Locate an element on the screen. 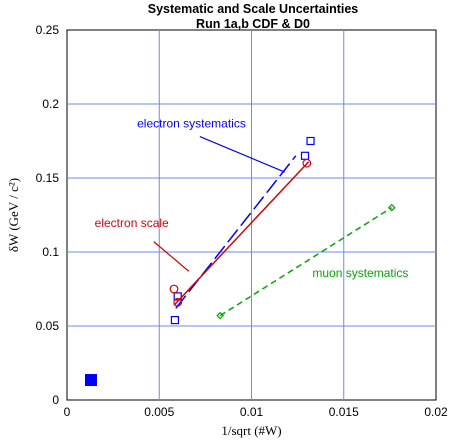  electron-scale-fit-line is located at coordinates (241, 233).